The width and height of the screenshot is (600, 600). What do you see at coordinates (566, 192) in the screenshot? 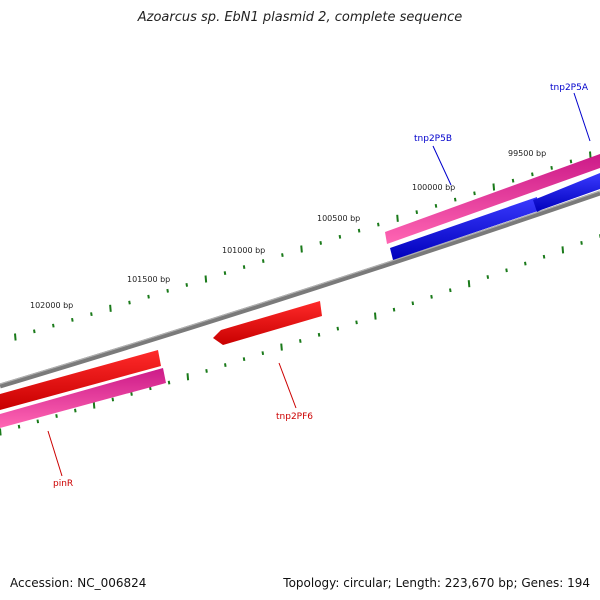
I see `gene-tnp2P5A` at bounding box center [566, 192].